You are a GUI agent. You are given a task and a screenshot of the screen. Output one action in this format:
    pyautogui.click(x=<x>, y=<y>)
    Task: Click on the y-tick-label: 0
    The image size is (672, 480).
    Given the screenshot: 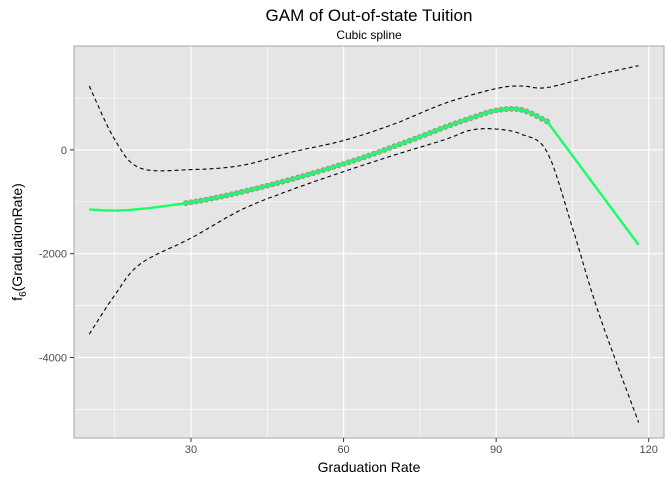 What is the action you would take?
    pyautogui.click(x=64, y=151)
    